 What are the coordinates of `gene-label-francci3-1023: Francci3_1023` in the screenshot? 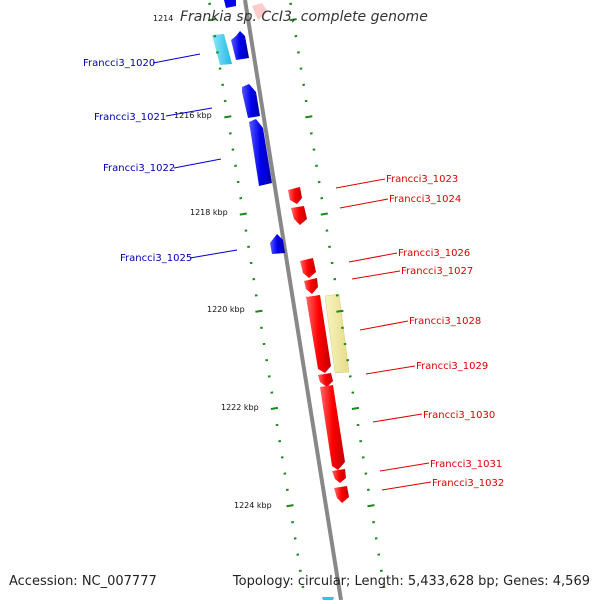 It's located at (422, 179).